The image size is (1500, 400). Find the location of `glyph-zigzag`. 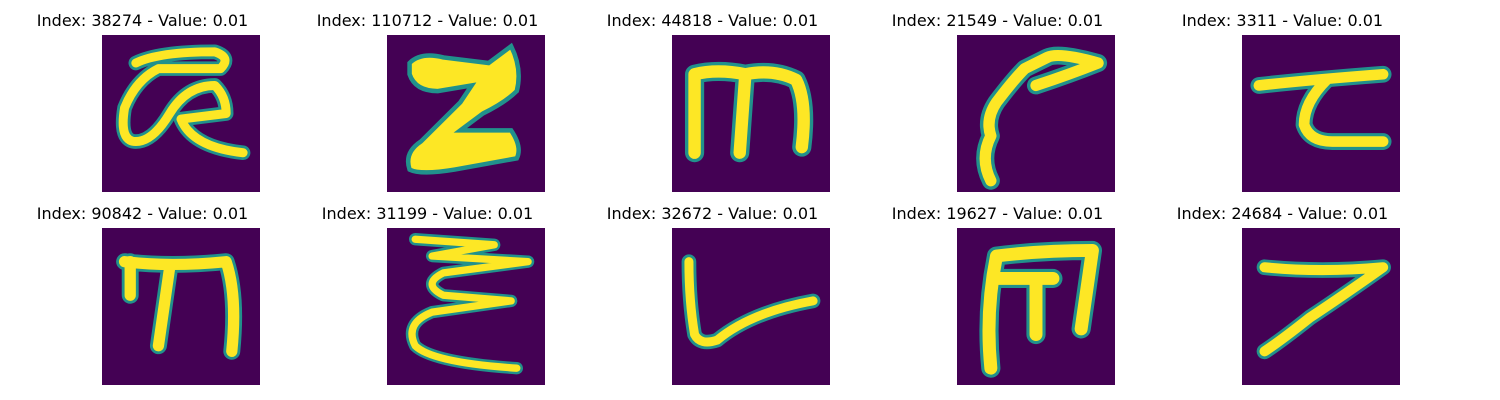

glyph-zigzag is located at coordinates (470, 304).